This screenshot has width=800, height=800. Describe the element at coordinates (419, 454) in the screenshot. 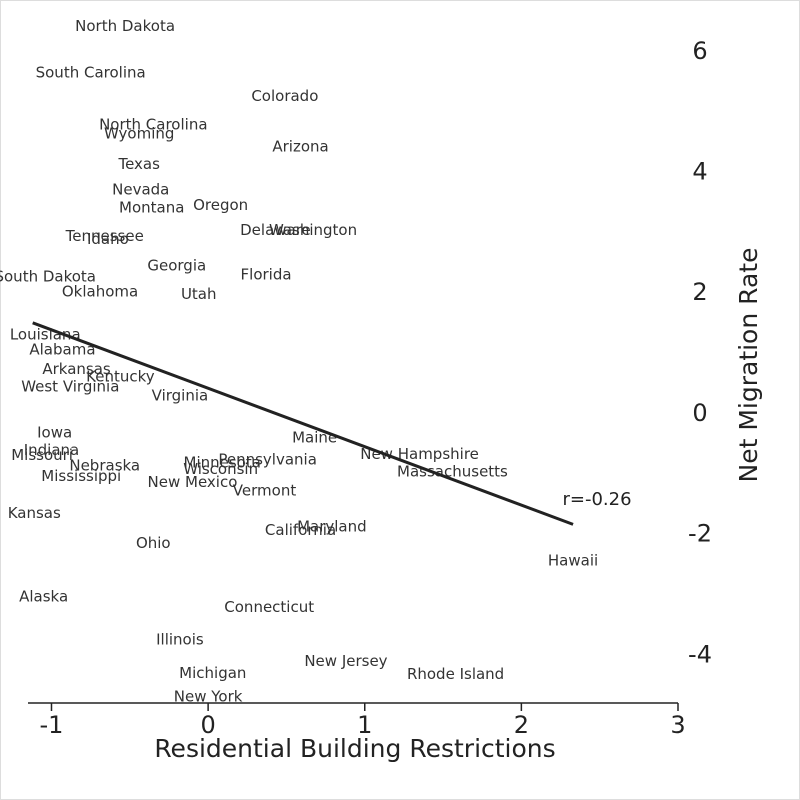

I see `point-label: New Hampshire` at that location.